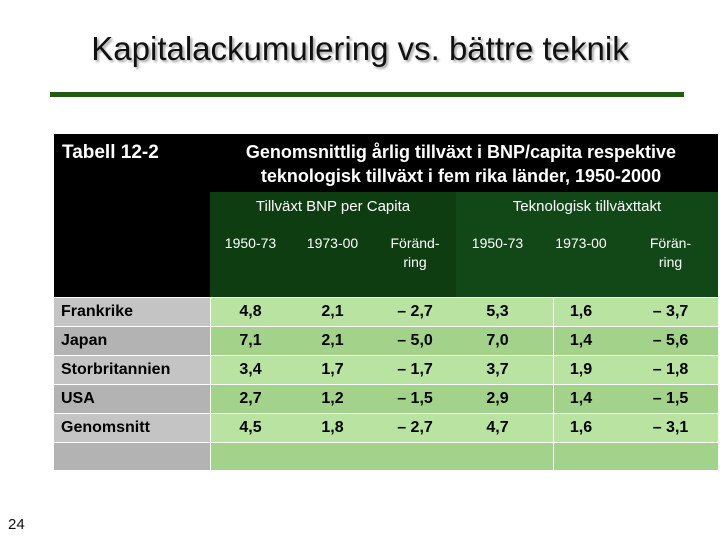 This screenshot has width=720, height=540. I want to click on row-country-name: Genomsnitt, so click(105, 427).